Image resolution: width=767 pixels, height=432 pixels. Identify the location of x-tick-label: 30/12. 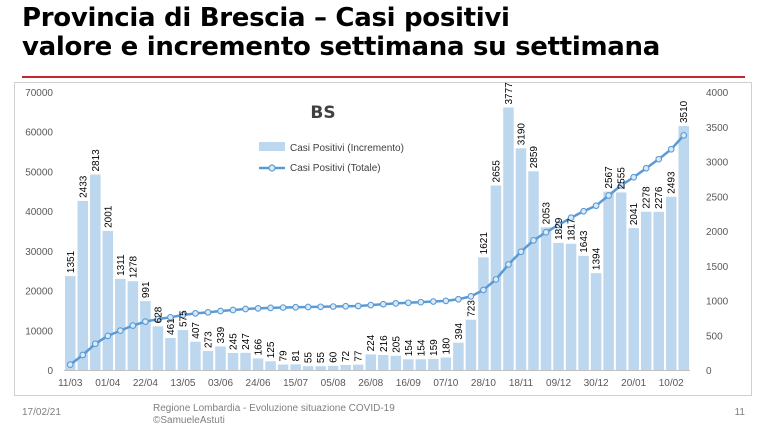
(596, 383).